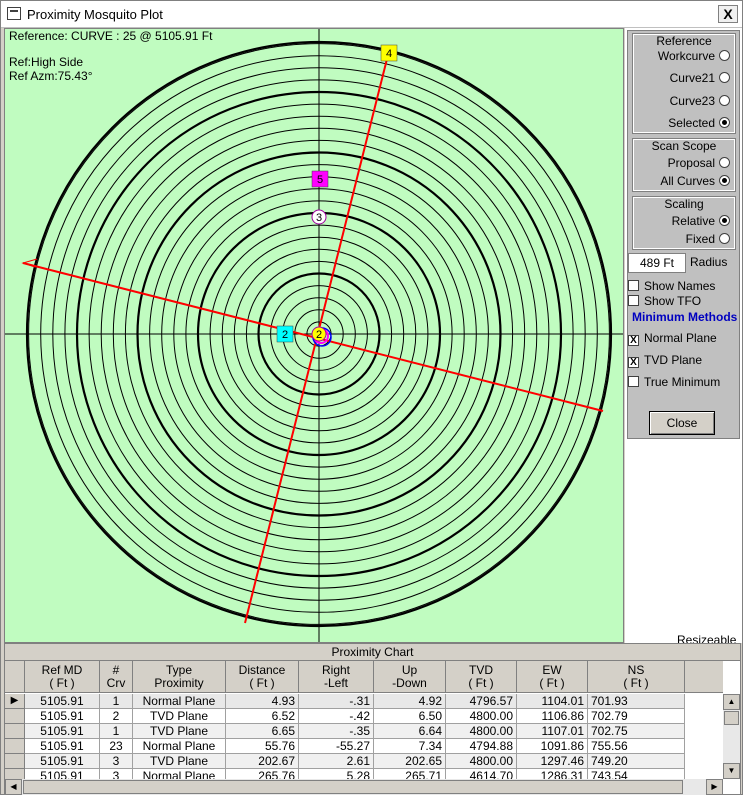  Describe the element at coordinates (262, 701) in the screenshot. I see `table-cell: 4.93` at that location.